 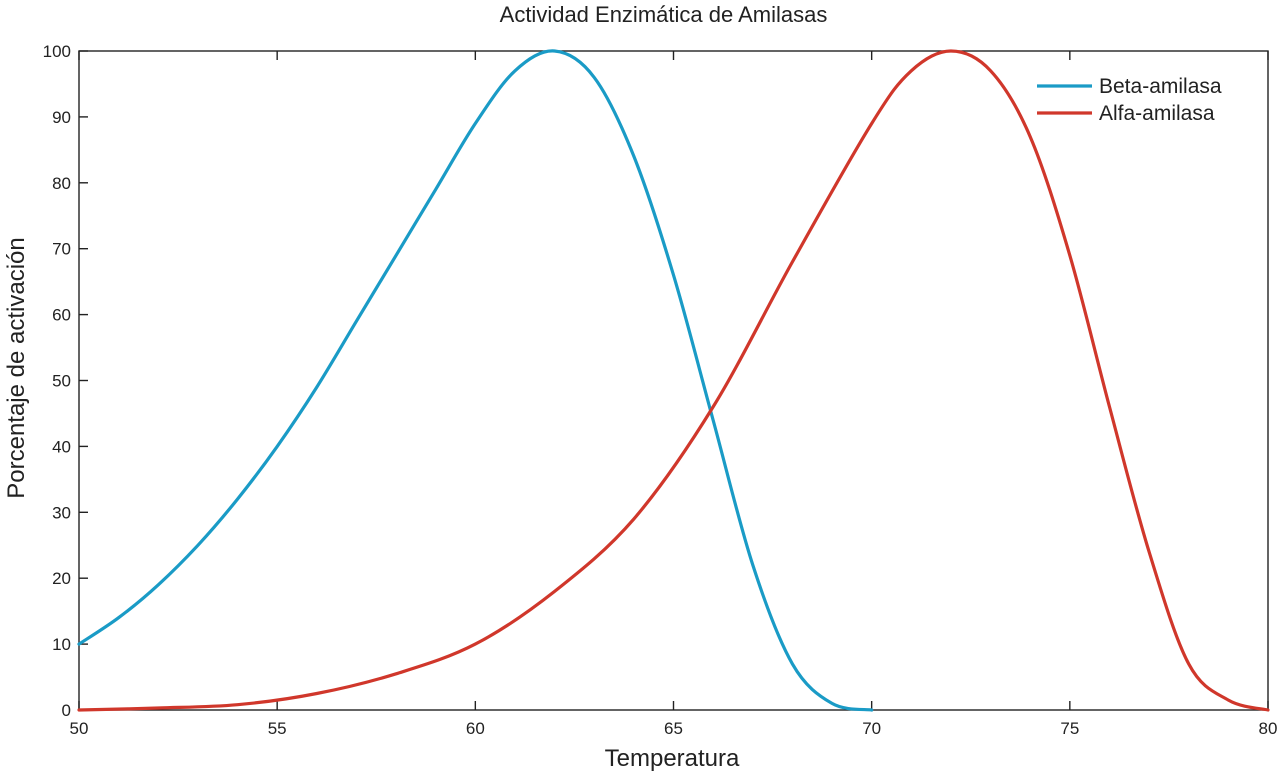 I want to click on y-tick-label: 20, so click(x=61, y=578).